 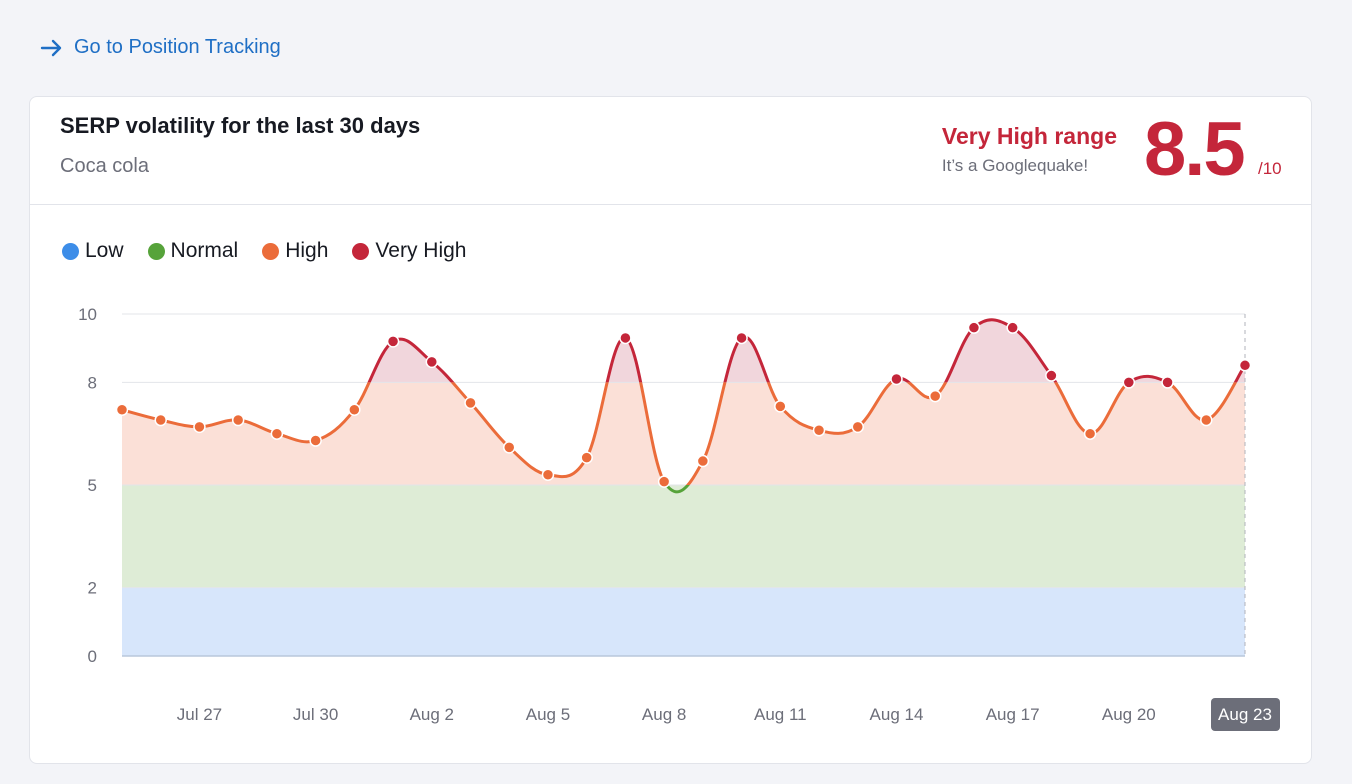 I want to click on x-tick-label: Aug 2, so click(x=432, y=714).